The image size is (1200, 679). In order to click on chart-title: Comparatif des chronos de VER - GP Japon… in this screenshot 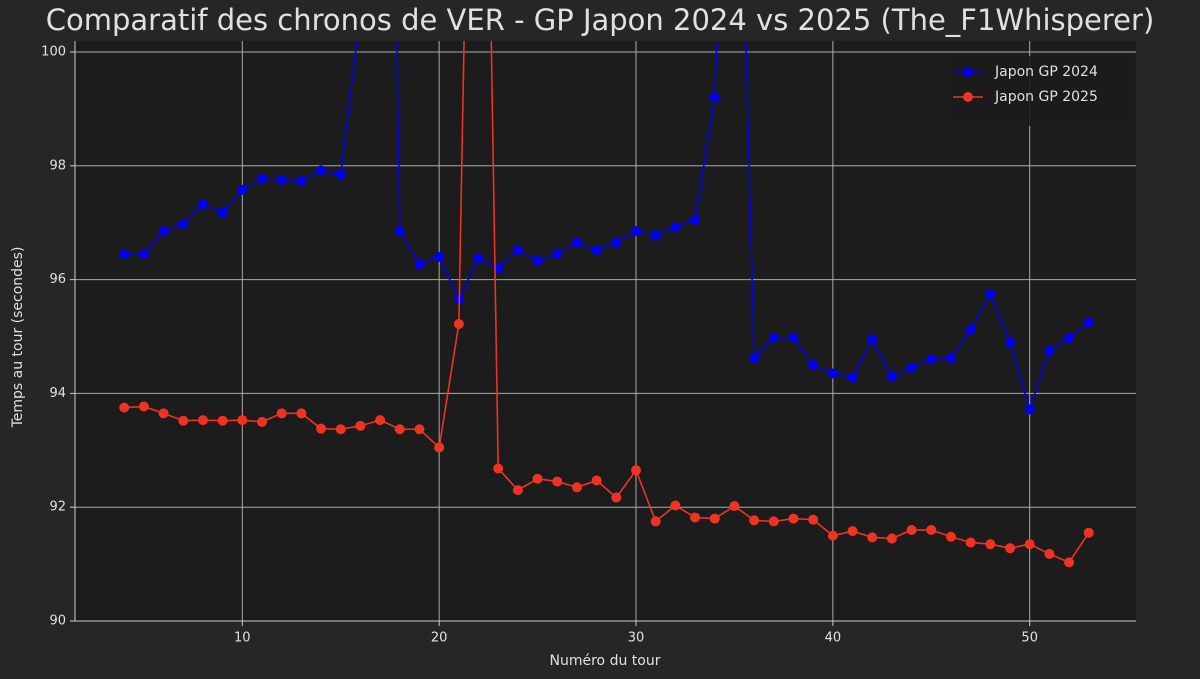, I will do `click(600, 20)`.